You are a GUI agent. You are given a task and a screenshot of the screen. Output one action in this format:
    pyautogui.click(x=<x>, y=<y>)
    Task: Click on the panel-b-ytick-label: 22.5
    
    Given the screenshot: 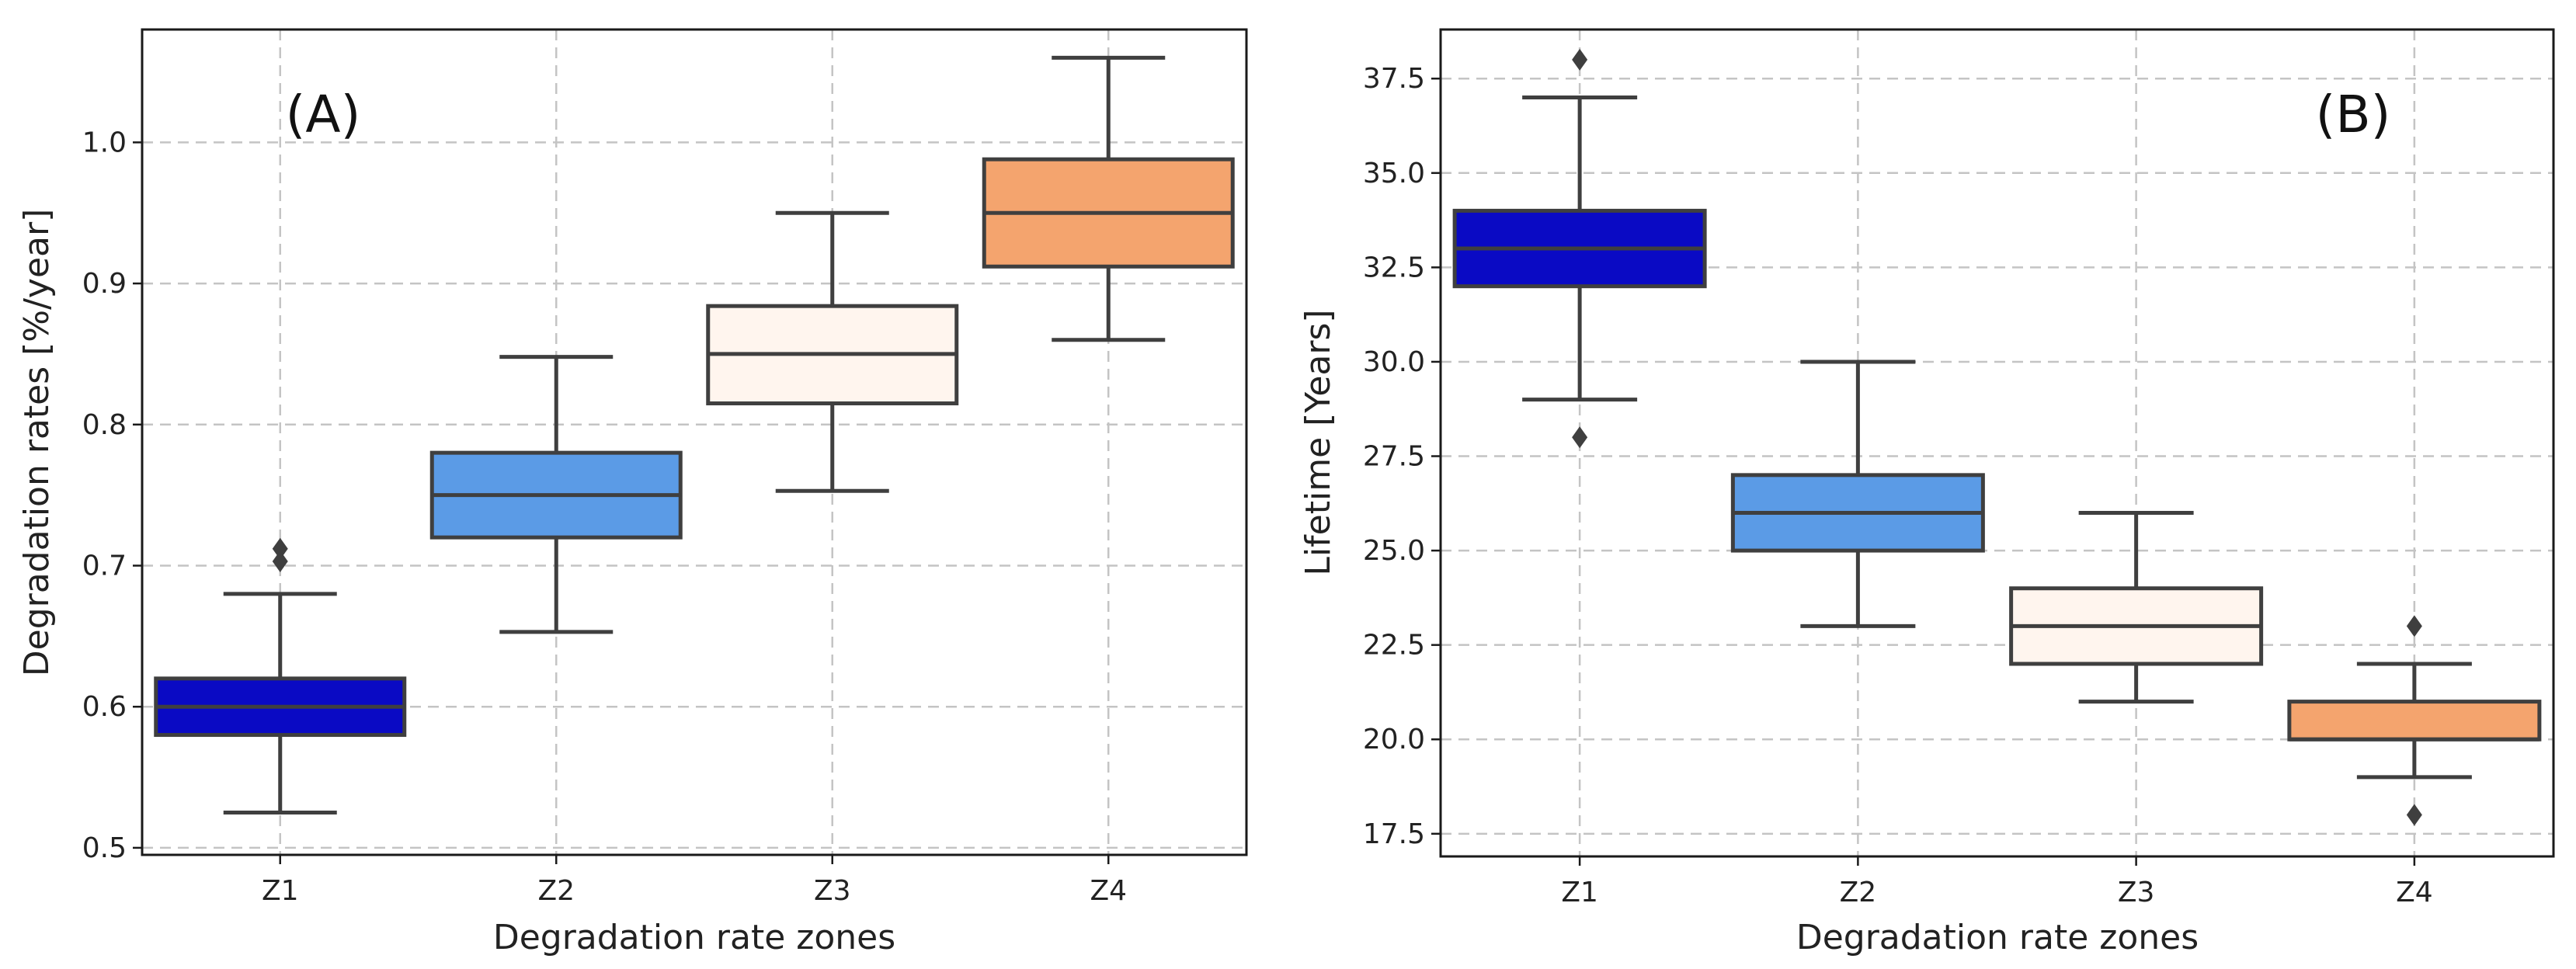 What is the action you would take?
    pyautogui.click(x=1394, y=646)
    